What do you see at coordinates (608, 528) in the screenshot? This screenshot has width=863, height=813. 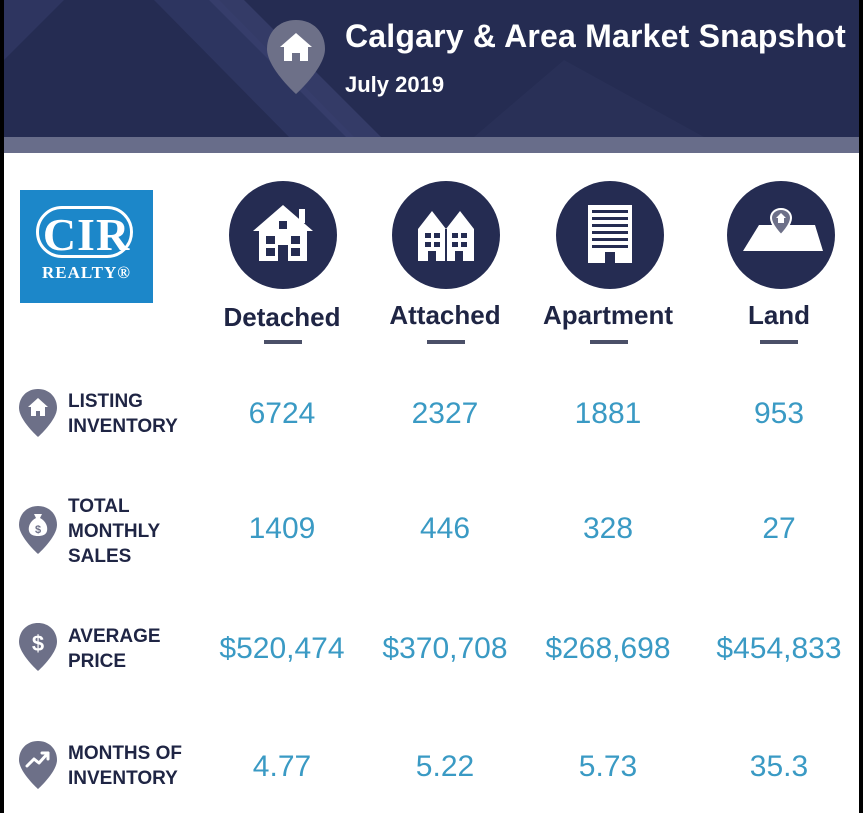 I see `value-apartment-total-monthly-sales: 328` at bounding box center [608, 528].